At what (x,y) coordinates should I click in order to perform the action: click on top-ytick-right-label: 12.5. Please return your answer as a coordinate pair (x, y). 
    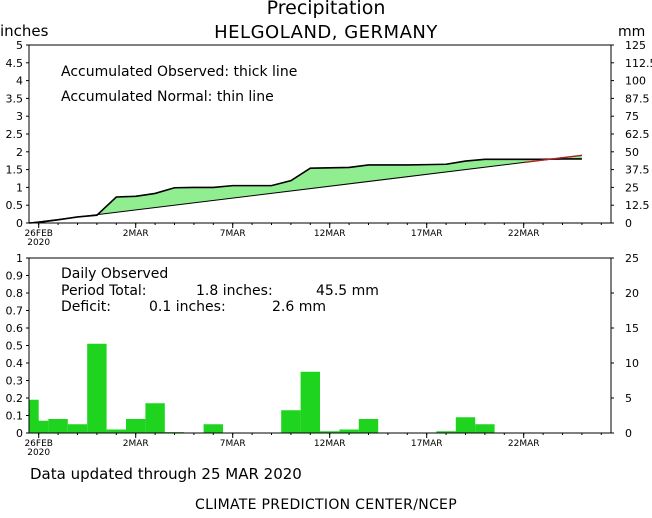
    Looking at the image, I should click on (637, 205).